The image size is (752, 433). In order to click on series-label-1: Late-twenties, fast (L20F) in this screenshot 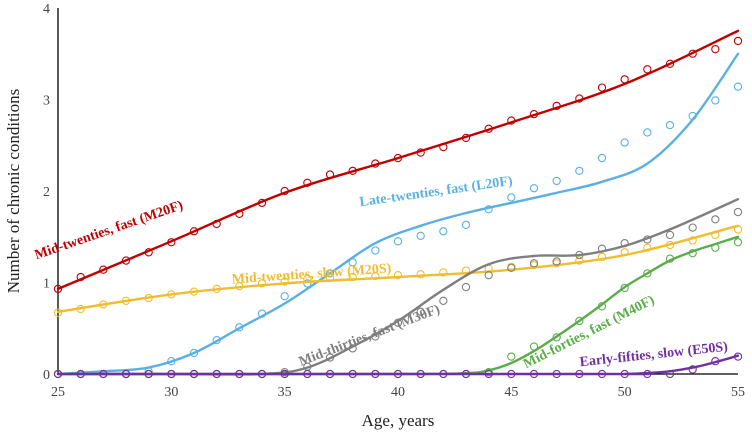, I will do `click(436, 192)`.